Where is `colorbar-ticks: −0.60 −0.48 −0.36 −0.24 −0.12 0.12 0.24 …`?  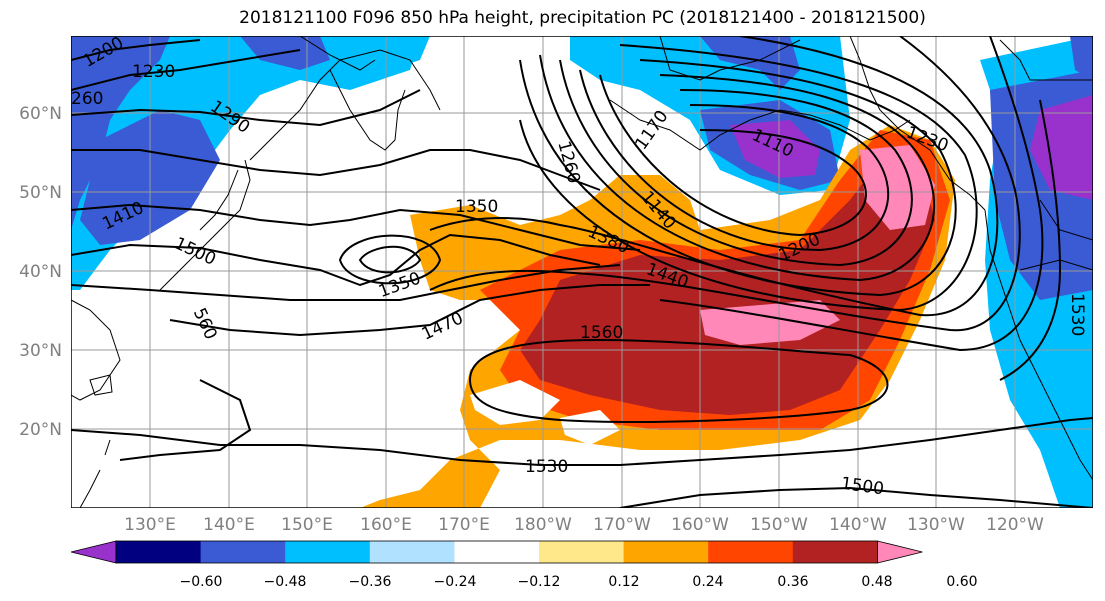 colorbar-ticks: −0.60 −0.48 −0.36 −0.24 −0.12 0.12 0.24 … is located at coordinates (579, 582).